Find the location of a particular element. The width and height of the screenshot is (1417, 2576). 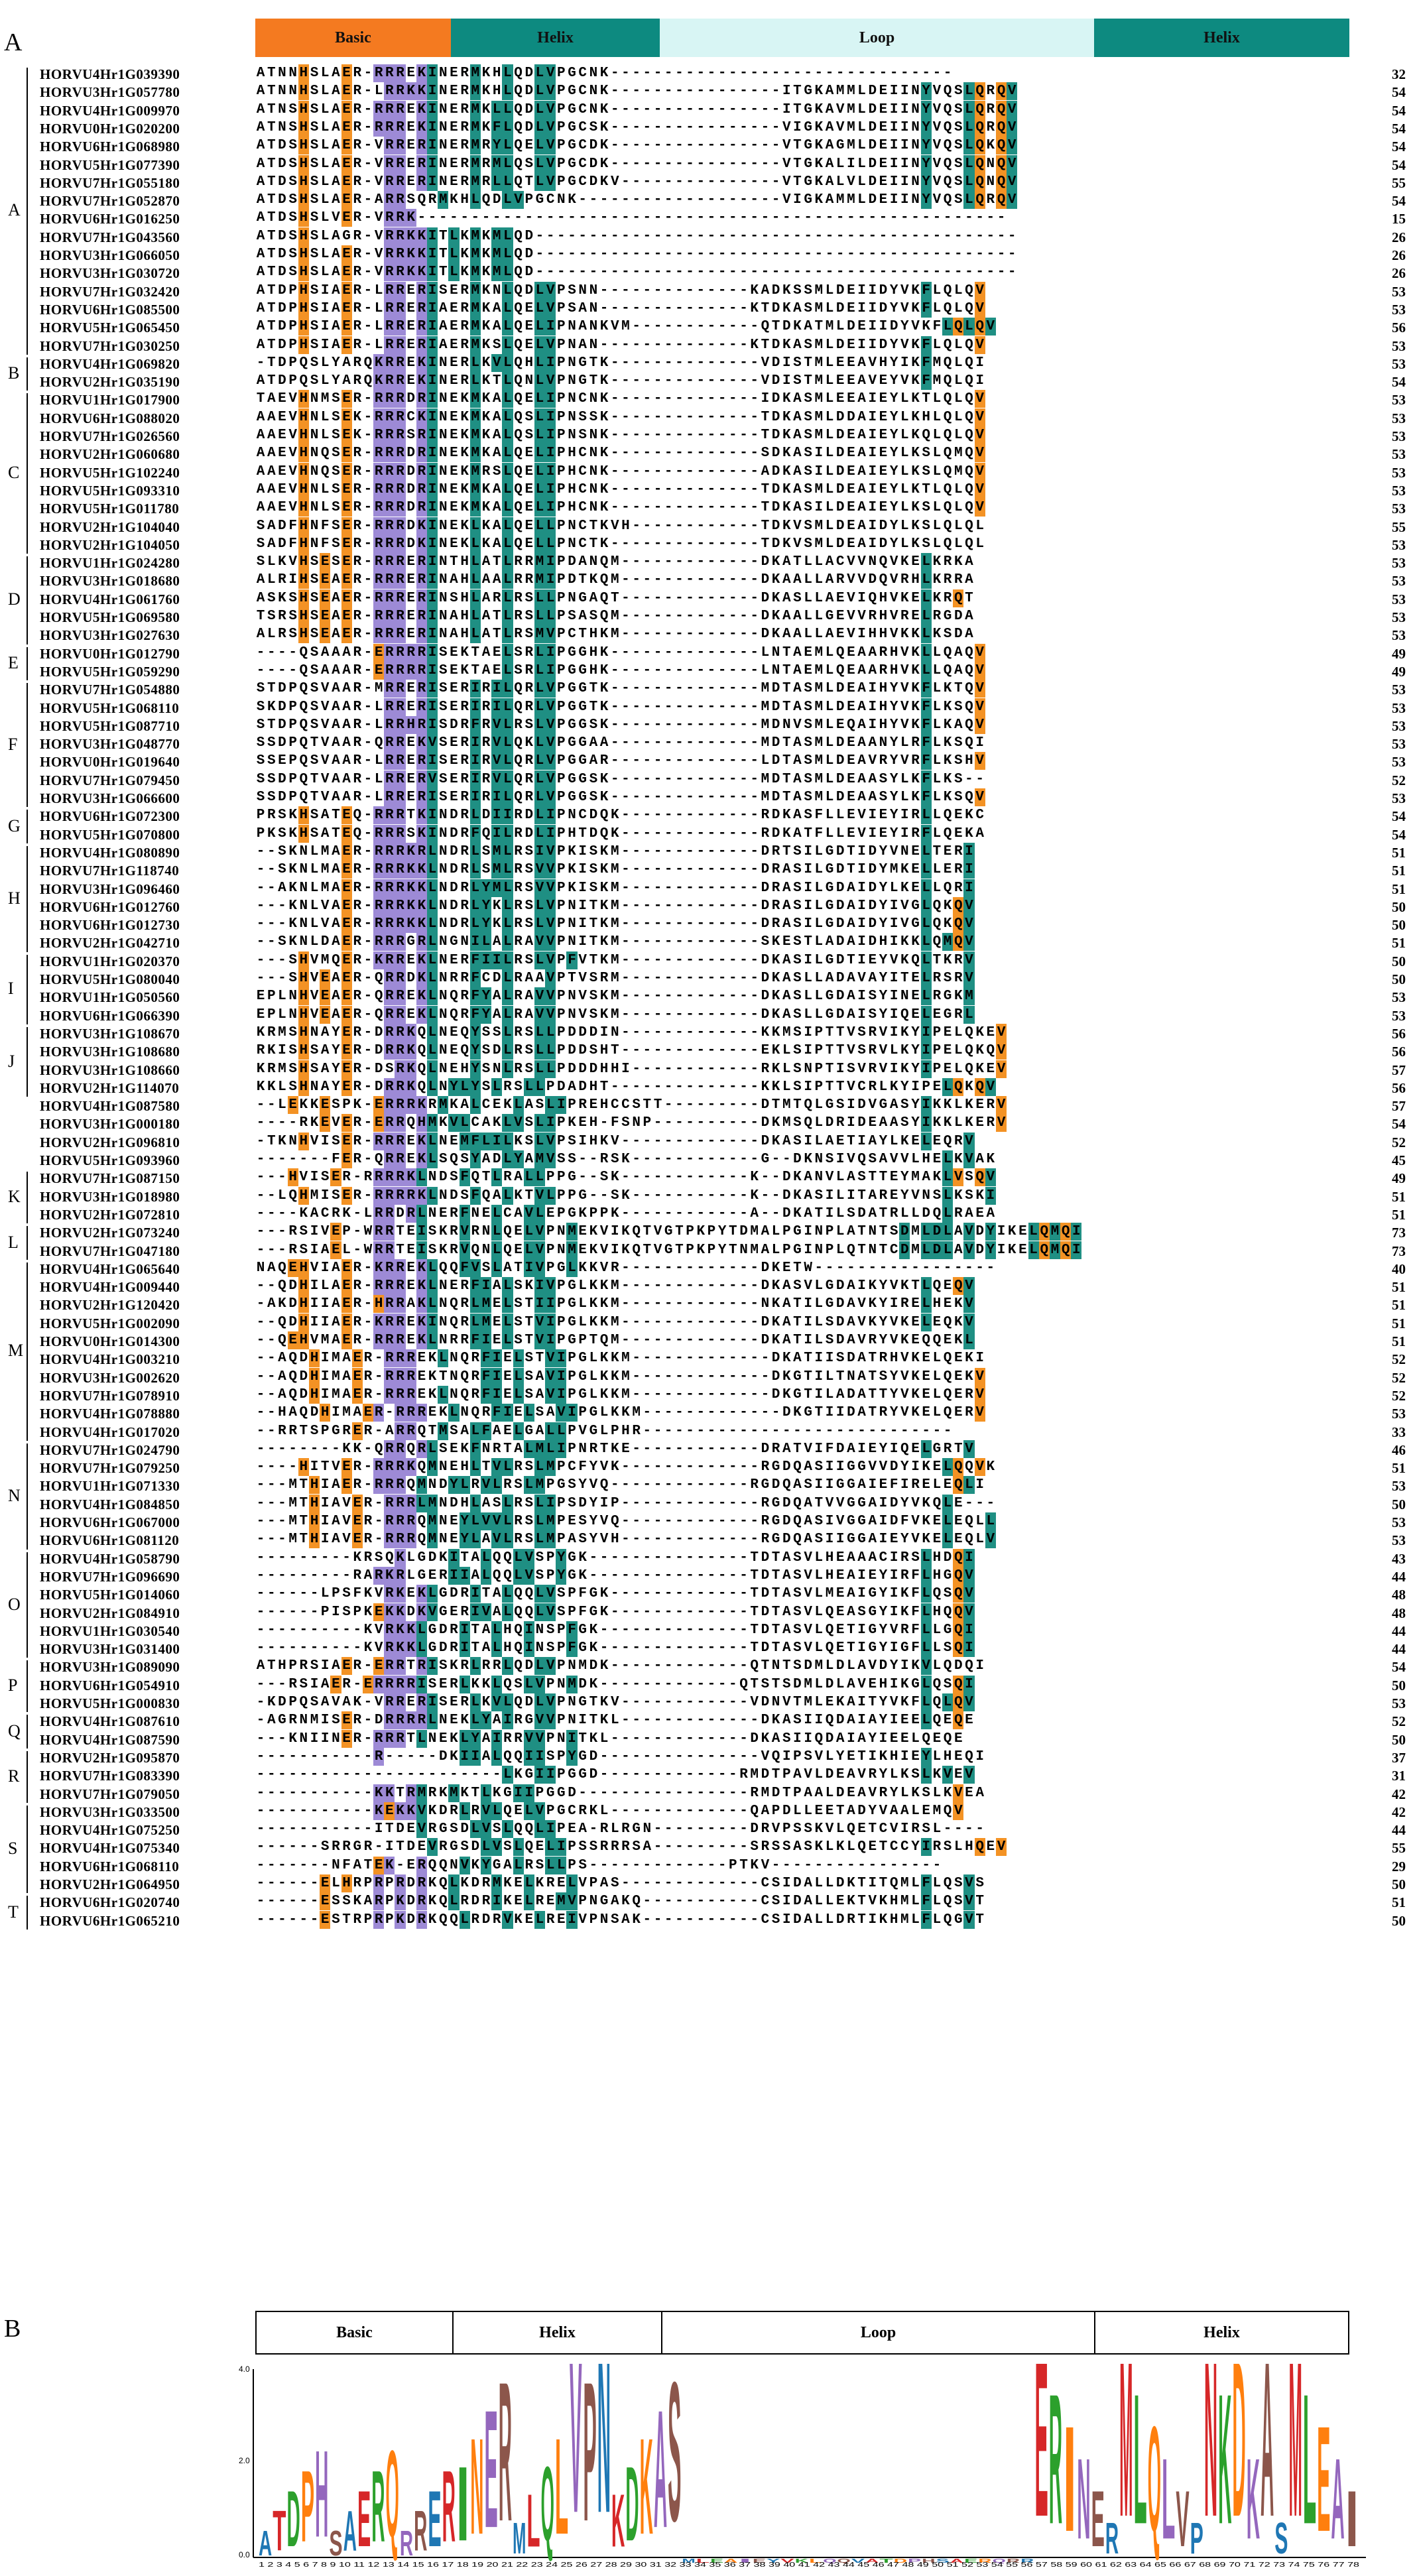

gene-name: HORVU3Hr1G018980 is located at coordinates (110, 1196).